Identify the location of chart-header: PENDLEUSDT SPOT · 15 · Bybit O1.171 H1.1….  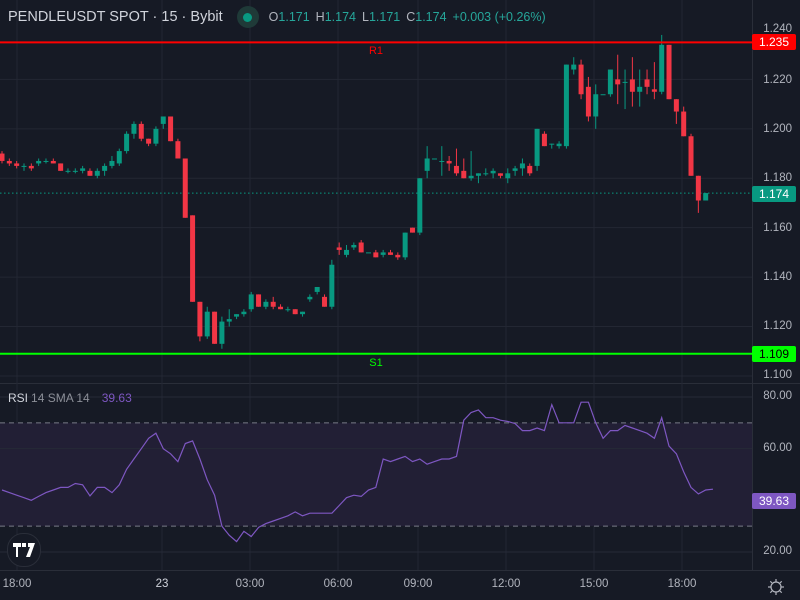
(277, 17).